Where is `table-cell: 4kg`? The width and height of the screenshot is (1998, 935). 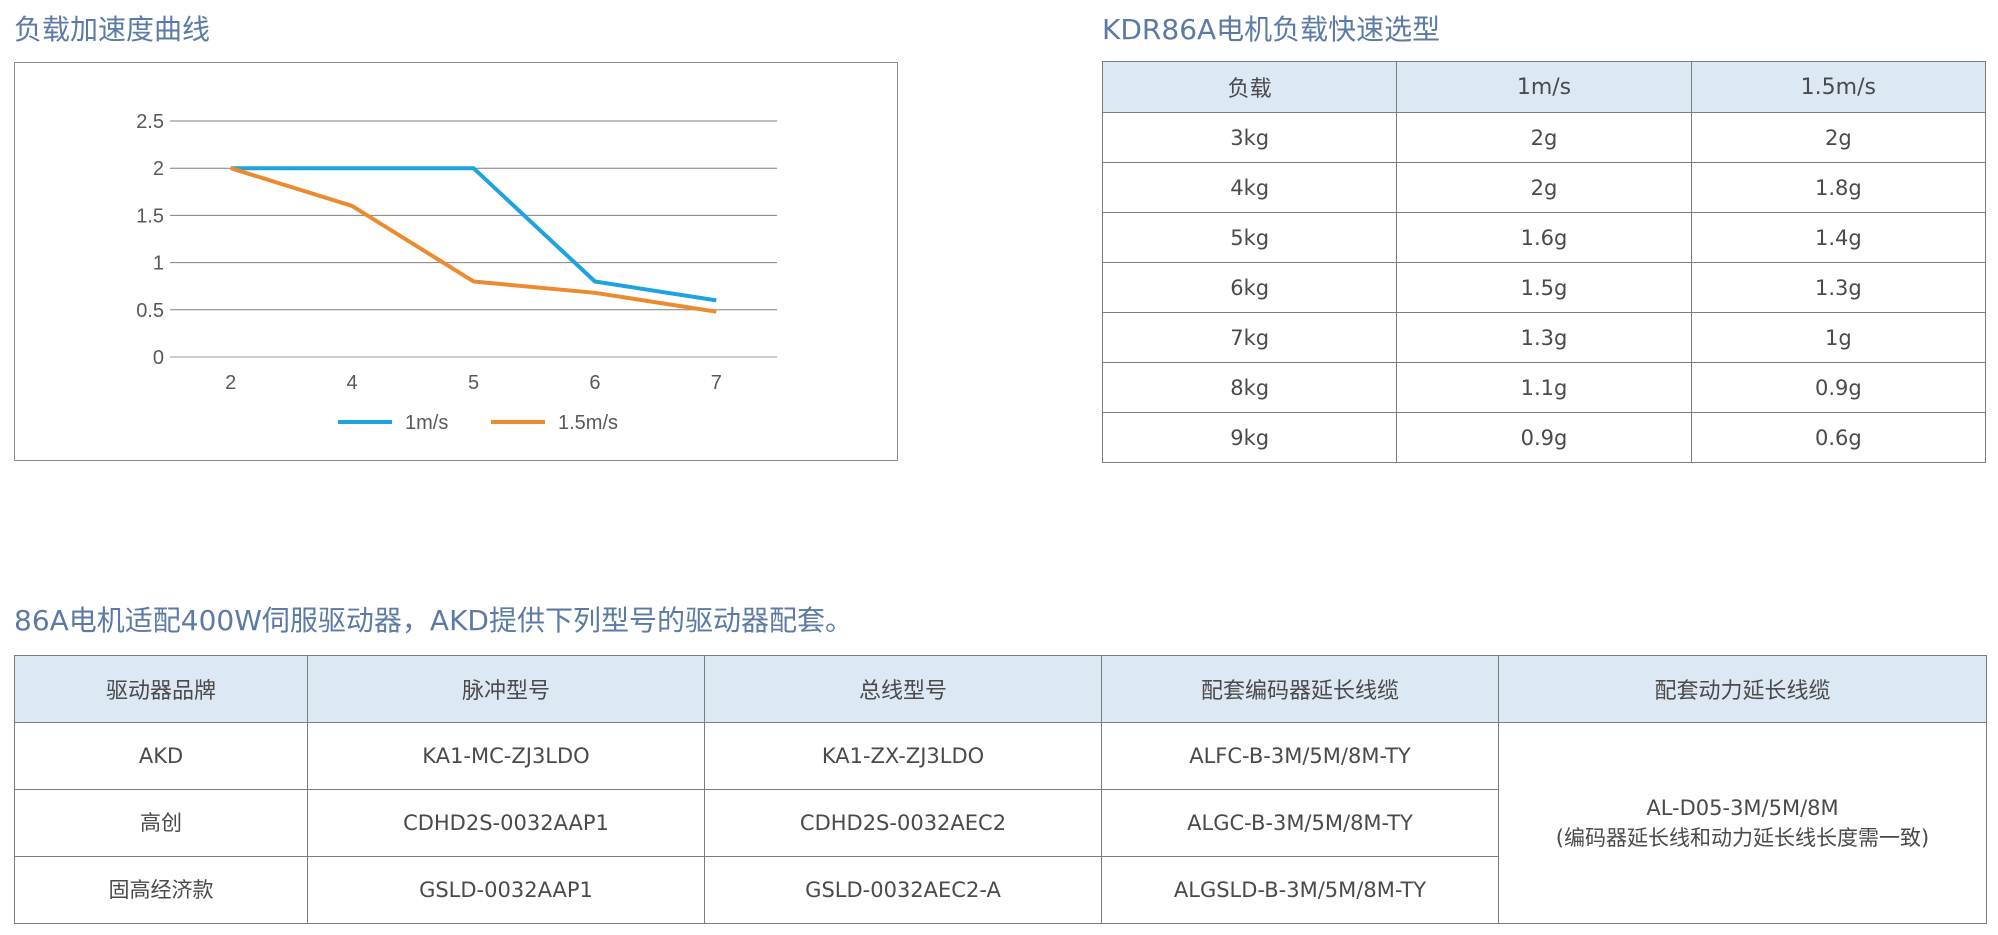 table-cell: 4kg is located at coordinates (1249, 187).